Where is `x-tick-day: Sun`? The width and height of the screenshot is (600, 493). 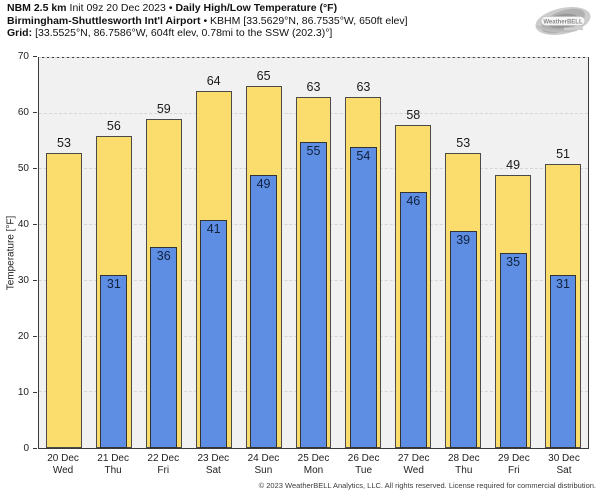
x-tick-day: Sun is located at coordinates (263, 470).